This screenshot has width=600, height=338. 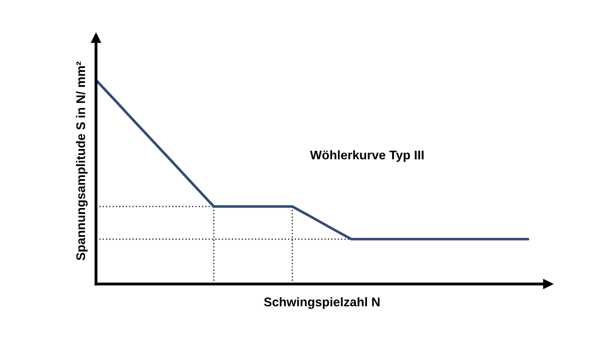 I want to click on x-axis-title: Schwingspielzahl N, so click(x=322, y=303).